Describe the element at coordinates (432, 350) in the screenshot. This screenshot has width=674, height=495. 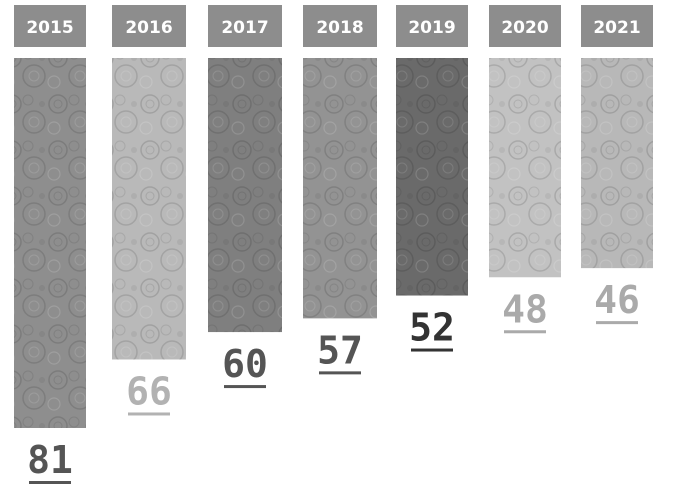
I see `value-underline-2019` at that location.